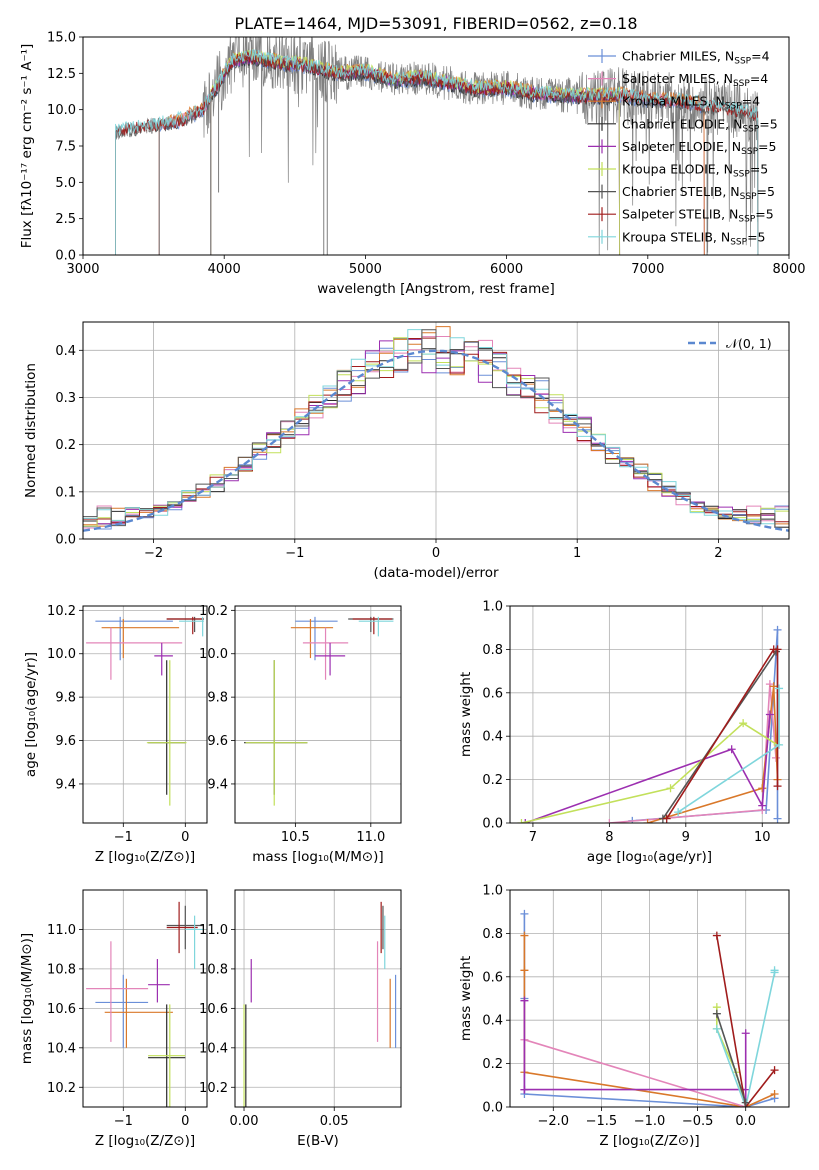  What do you see at coordinates (274, 1026) in the screenshot?
I see `ticks: 0.00 0.05 10.2 10.4 10.6 10.8 11.0` at bounding box center [274, 1026].